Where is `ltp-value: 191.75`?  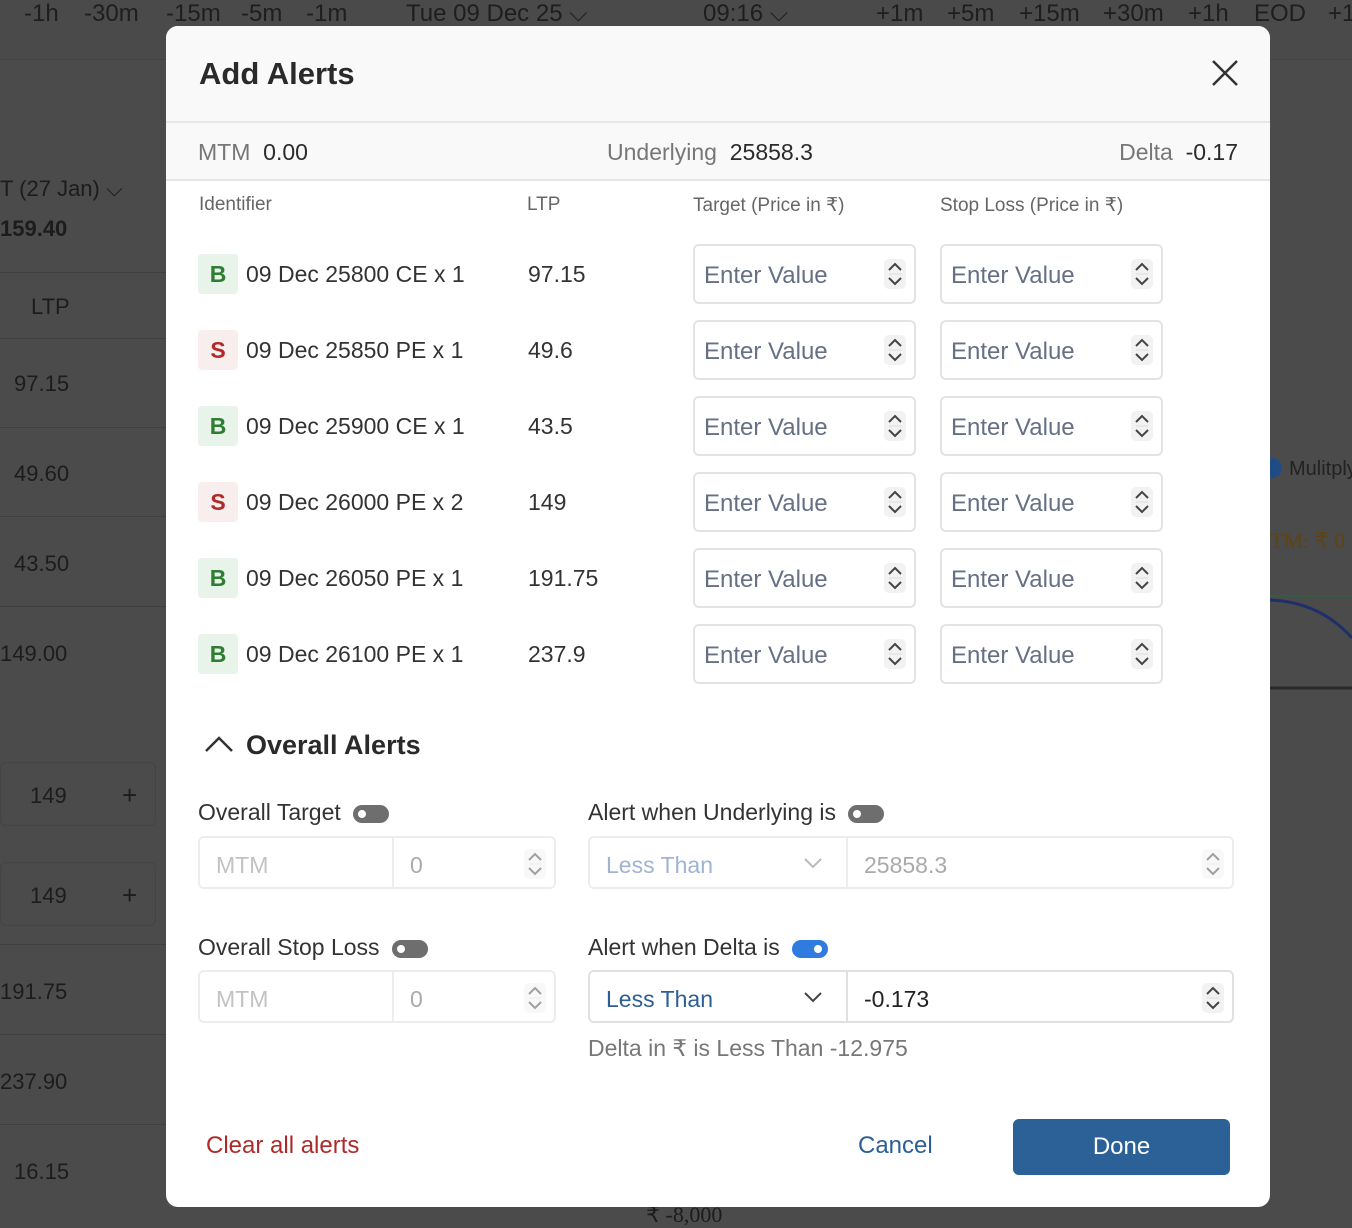 ltp-value: 191.75 is located at coordinates (563, 578).